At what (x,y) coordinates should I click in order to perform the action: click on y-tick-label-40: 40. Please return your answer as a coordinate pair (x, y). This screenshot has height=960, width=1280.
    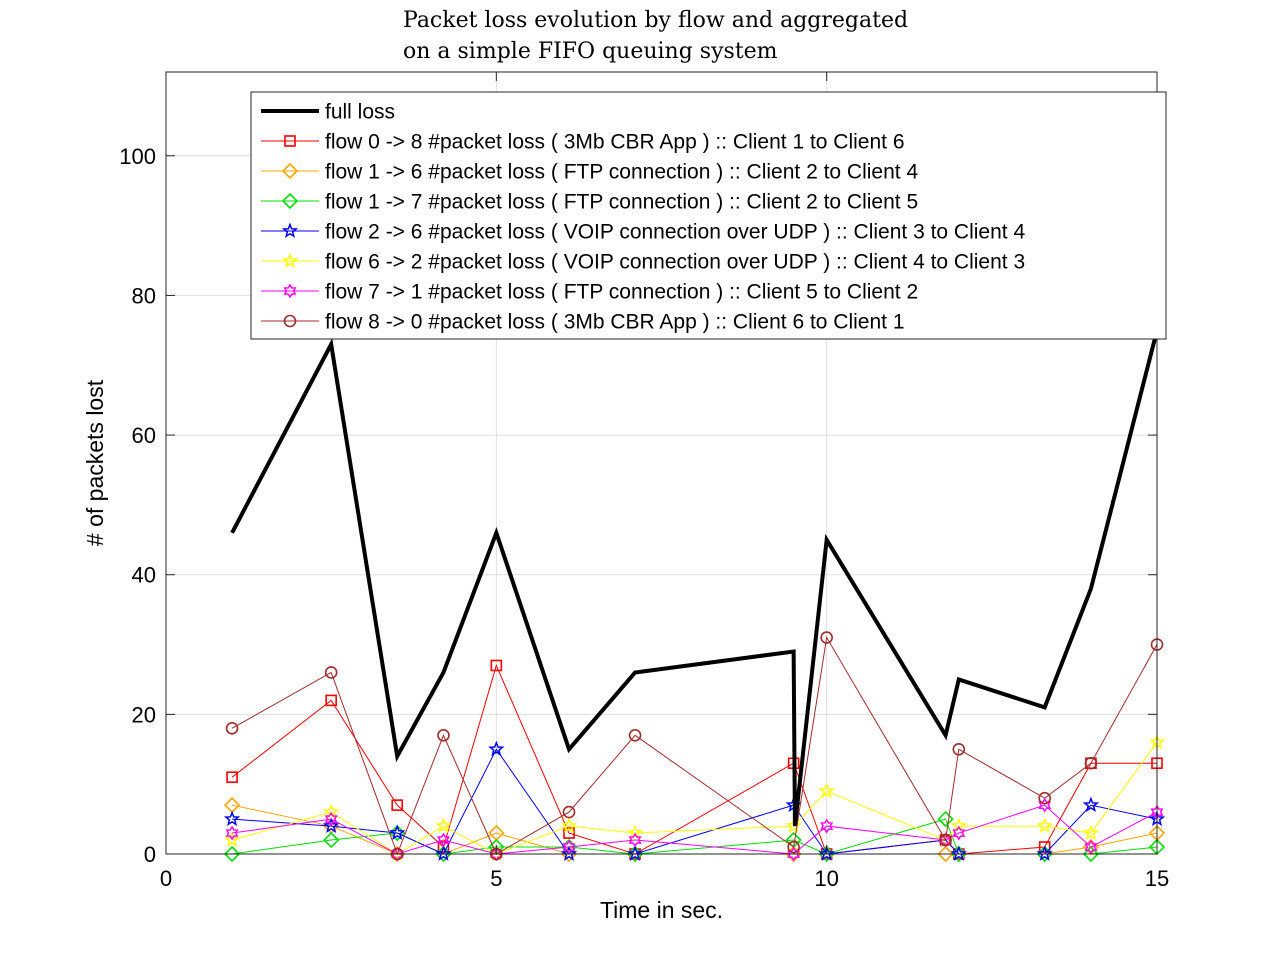
    Looking at the image, I should click on (144, 575).